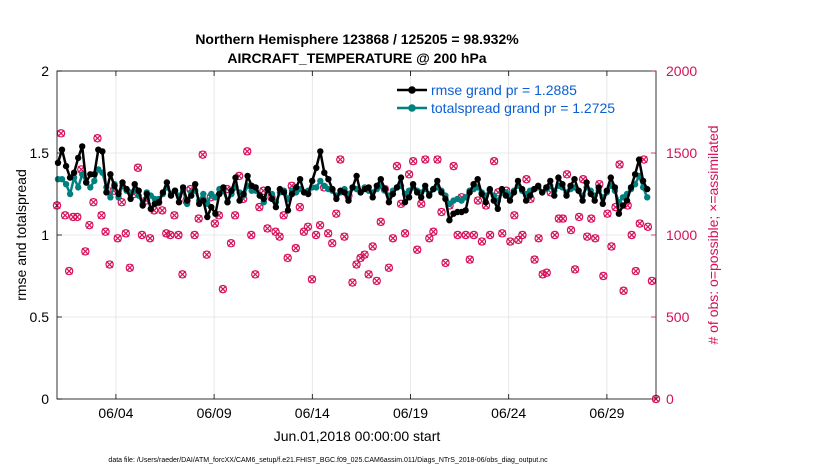  I want to click on y-tick-label-left: 0.5, so click(40, 317).